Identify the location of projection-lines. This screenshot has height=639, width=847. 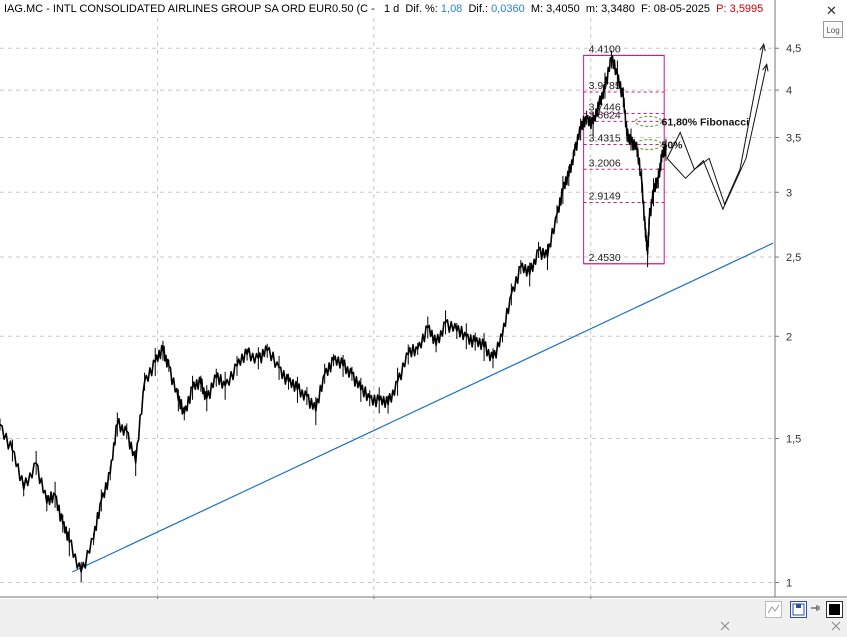
(717, 127).